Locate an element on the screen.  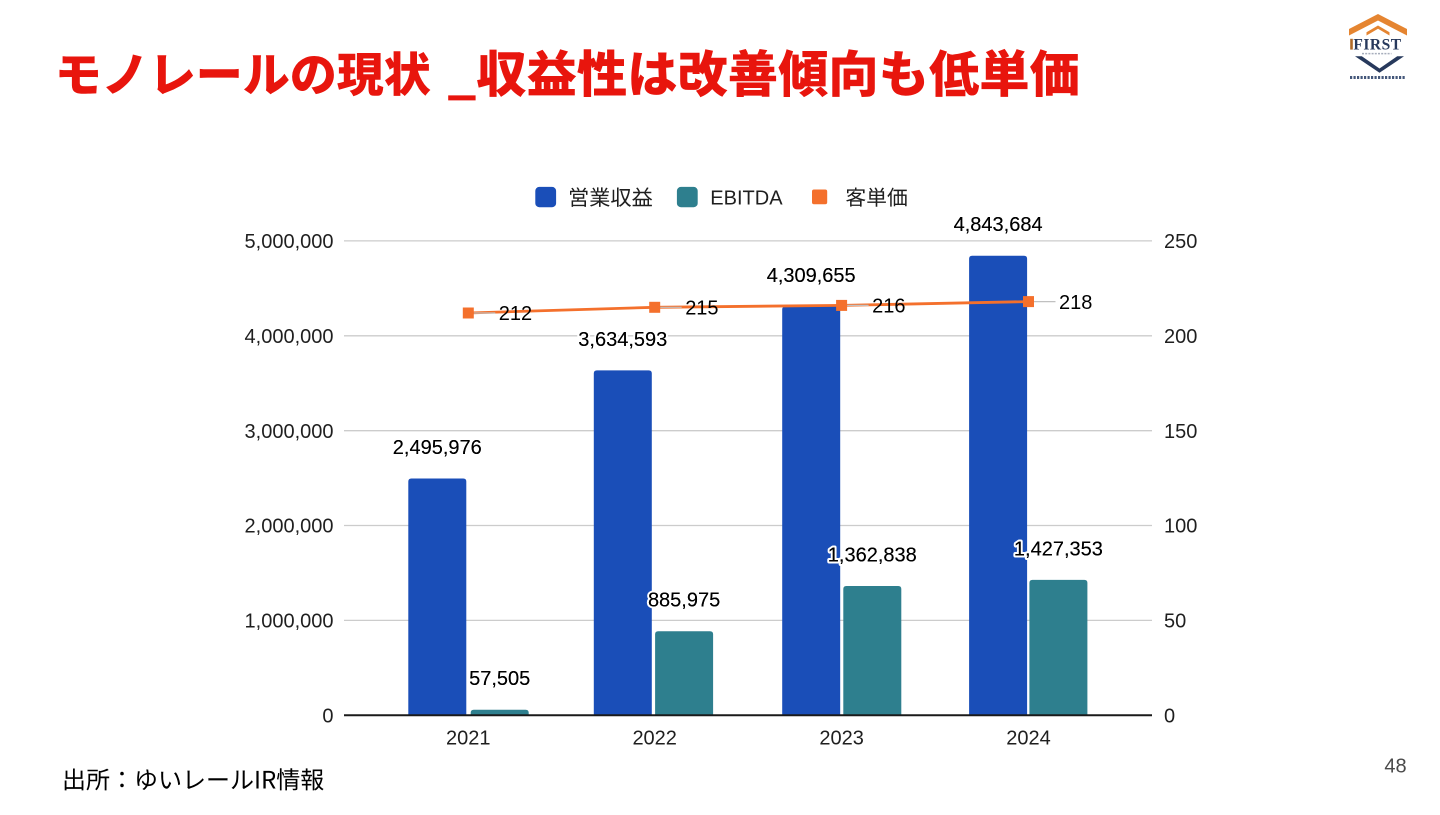
svg-text: 4,000,000 is located at coordinates (289, 337).